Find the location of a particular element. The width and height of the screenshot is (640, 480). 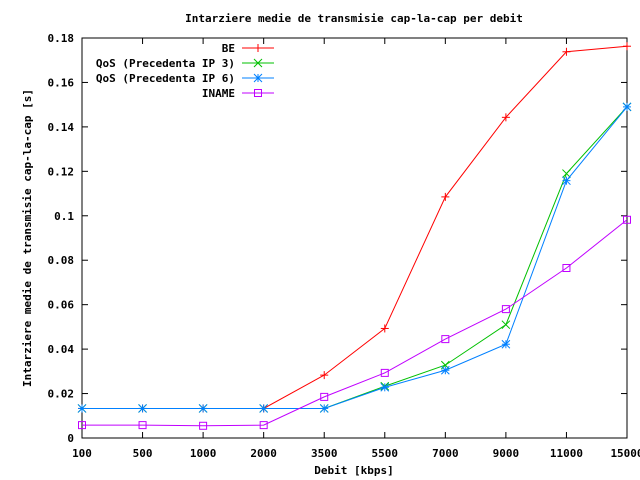

x-tick-label: 1000 is located at coordinates (203, 453).